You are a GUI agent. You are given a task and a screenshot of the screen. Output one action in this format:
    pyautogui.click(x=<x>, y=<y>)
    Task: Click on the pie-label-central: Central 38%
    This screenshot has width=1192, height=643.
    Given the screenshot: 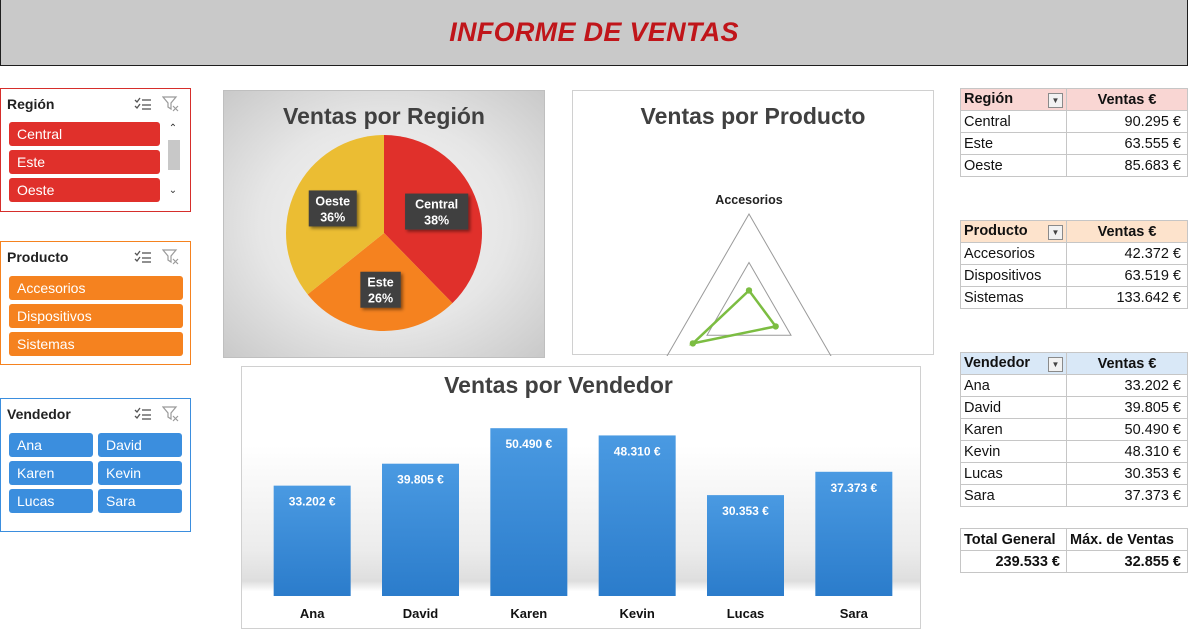 What is the action you would take?
    pyautogui.click(x=437, y=211)
    